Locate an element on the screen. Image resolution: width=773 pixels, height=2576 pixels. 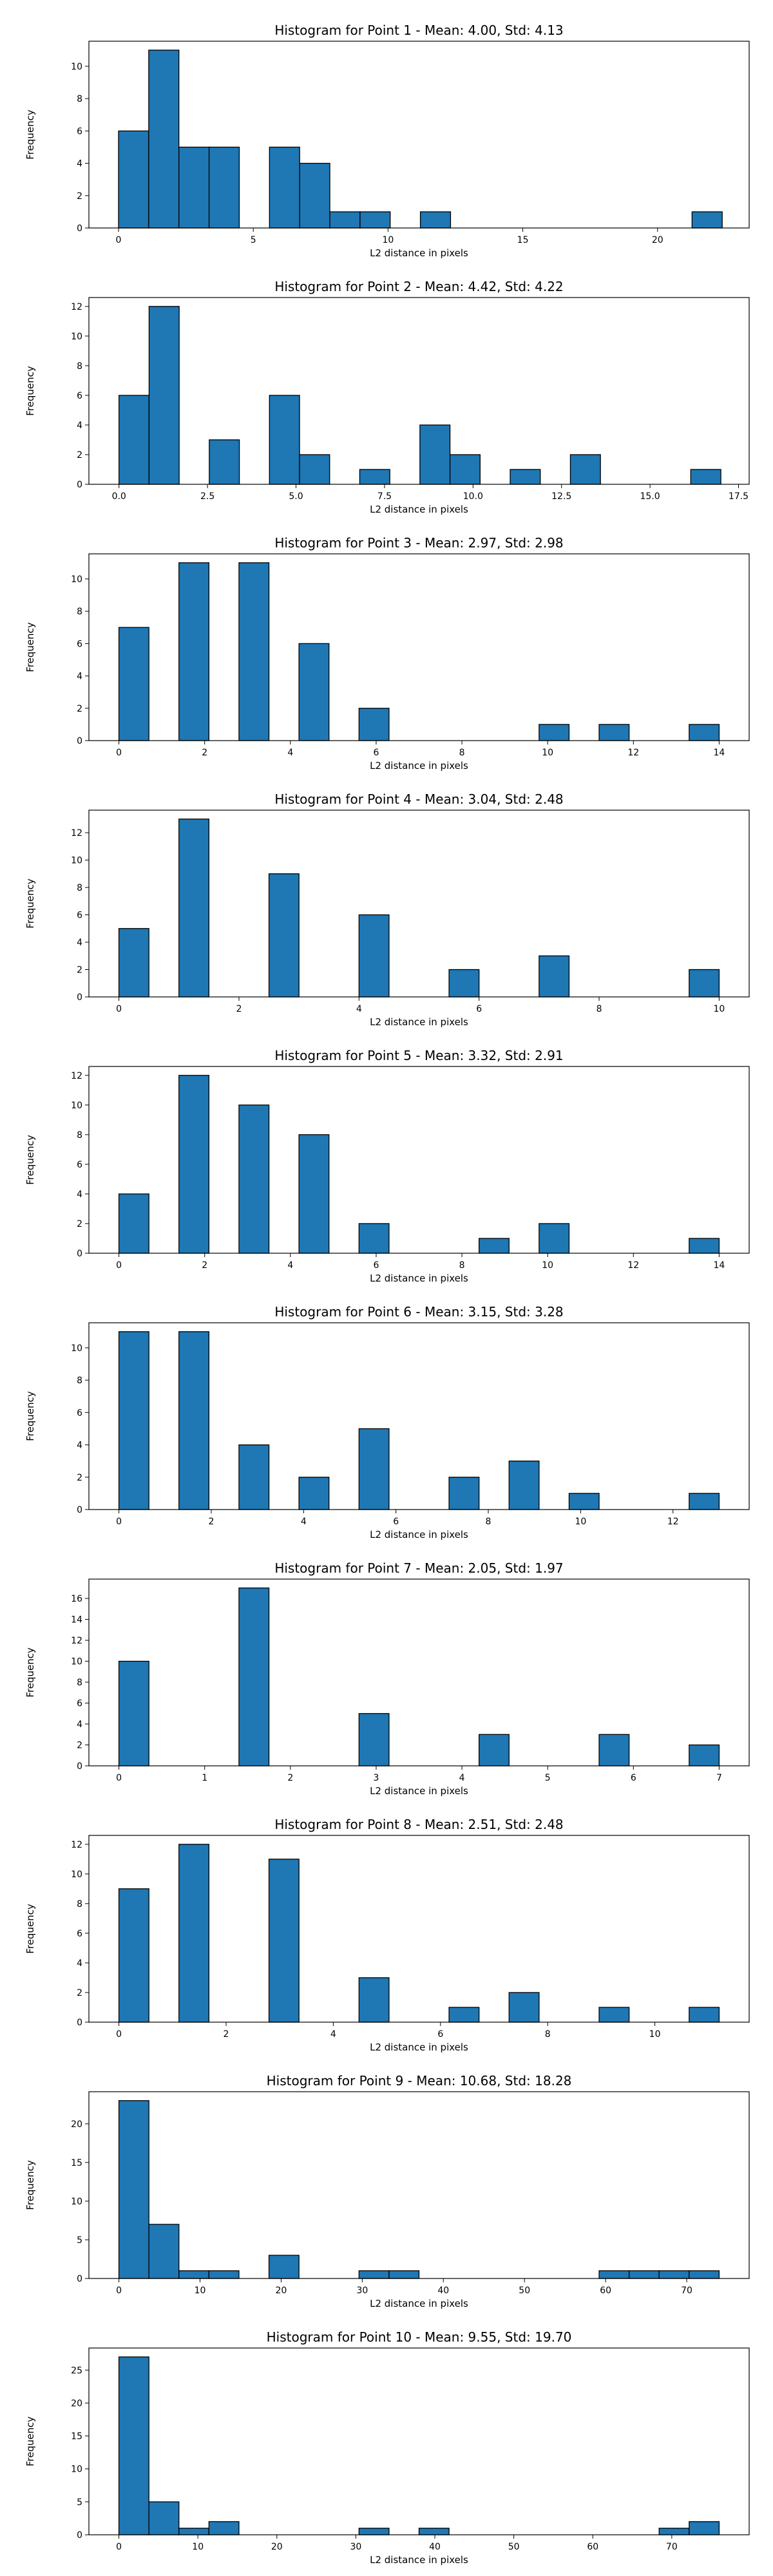
y-tick-label: 14 is located at coordinates (76, 1620).